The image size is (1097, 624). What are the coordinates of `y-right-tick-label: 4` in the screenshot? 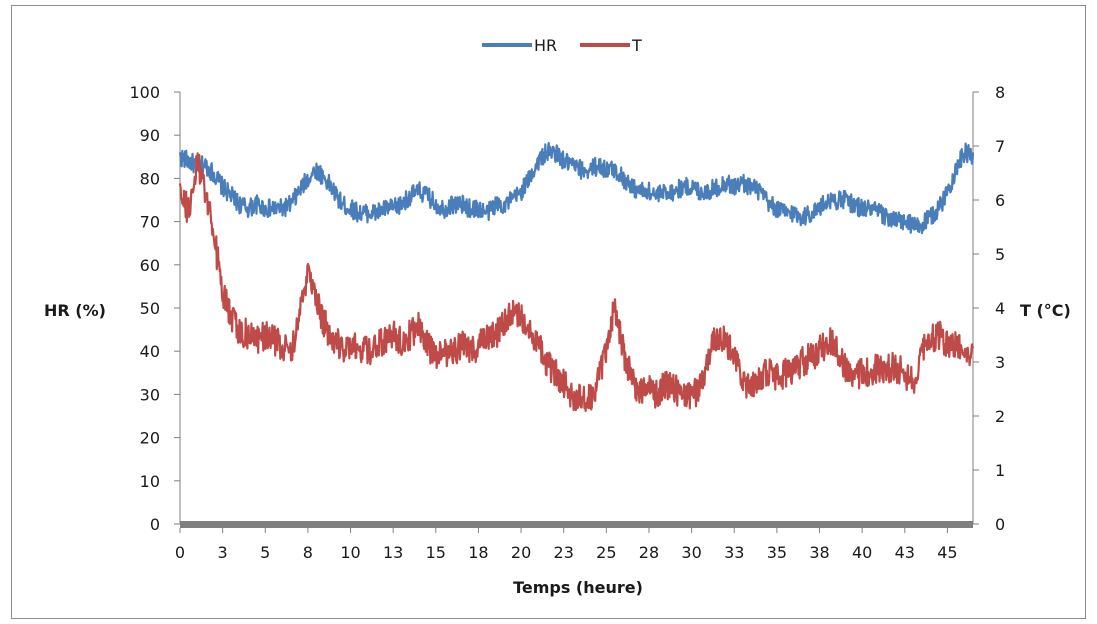 It's located at (1000, 308).